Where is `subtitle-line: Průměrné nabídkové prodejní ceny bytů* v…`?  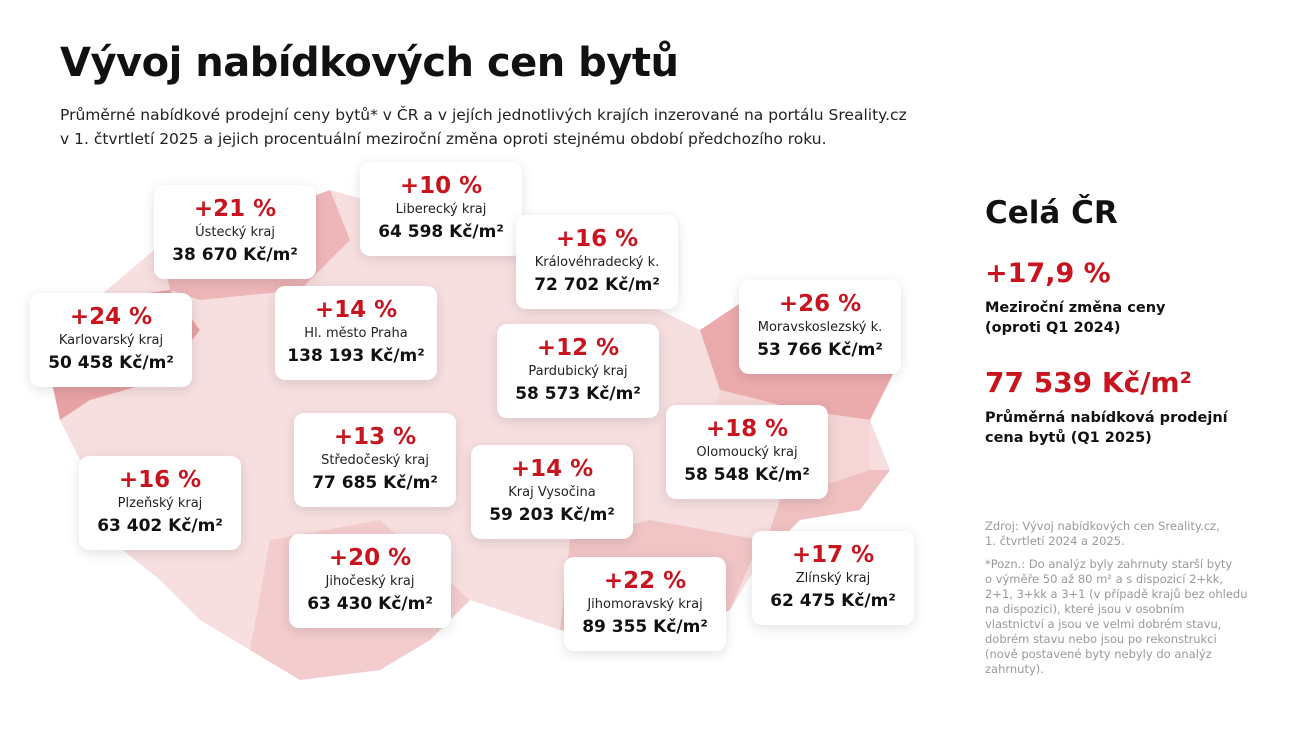 subtitle-line: Průměrné nabídkové prodejní ceny bytů* v… is located at coordinates (483, 115).